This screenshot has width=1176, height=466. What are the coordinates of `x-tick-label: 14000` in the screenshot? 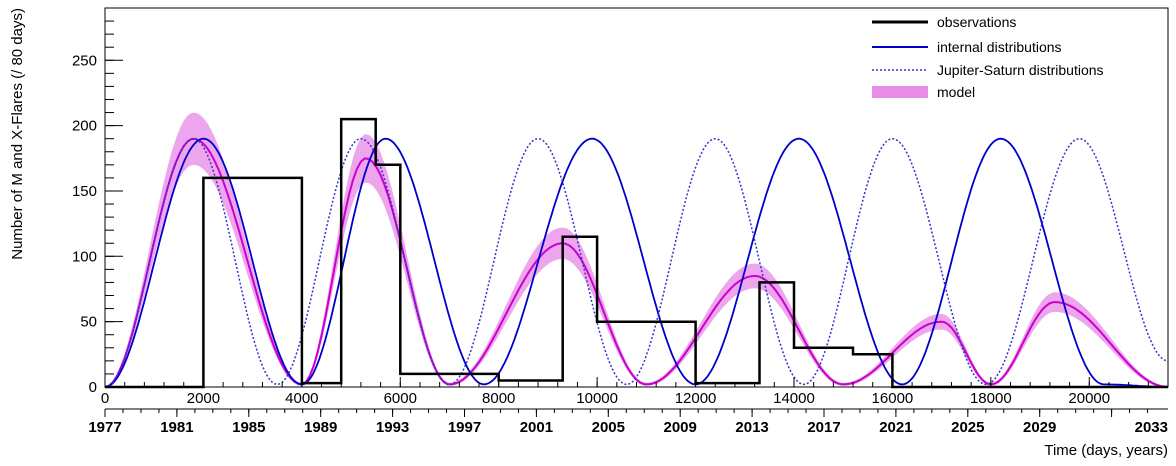 It's located at (794, 398).